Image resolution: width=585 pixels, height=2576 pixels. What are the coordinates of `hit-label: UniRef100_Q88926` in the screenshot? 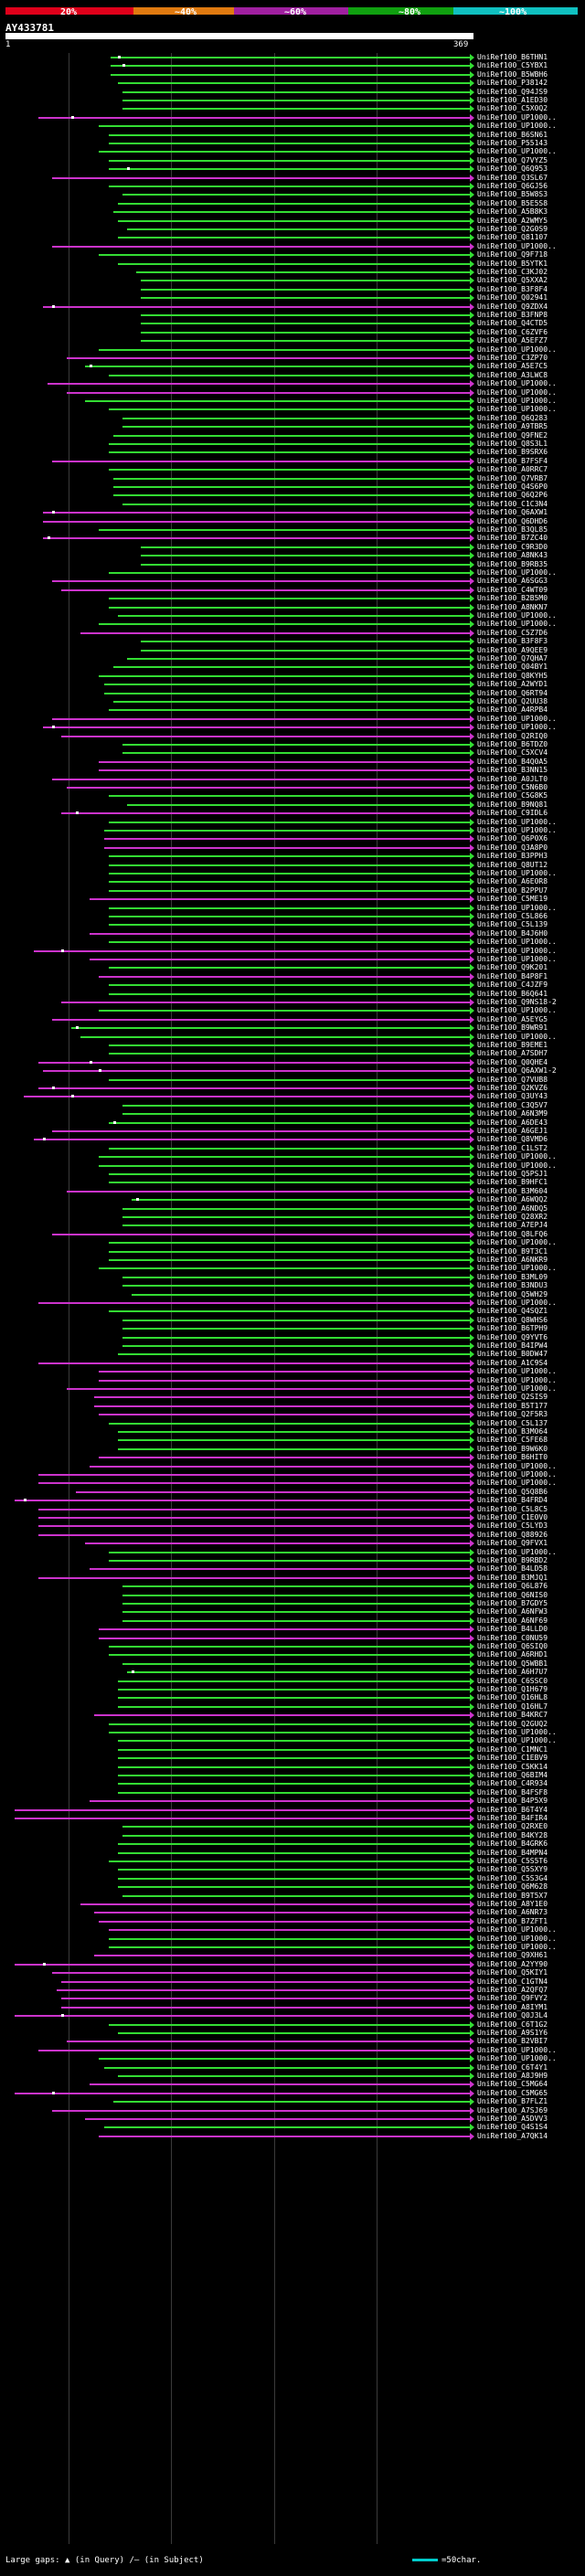 It's located at (512, 1534).